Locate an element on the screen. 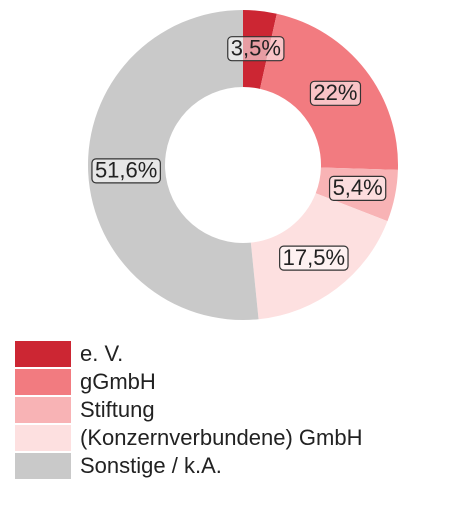 The width and height of the screenshot is (473, 515). legend-label: Sonstige / k.A. is located at coordinates (151, 465).